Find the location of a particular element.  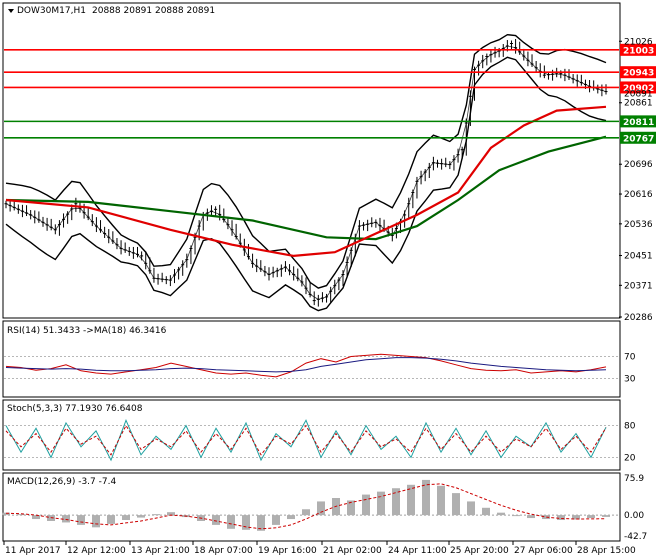

time-tick-label: 11 Apr 2017 is located at coordinates (33, 551).